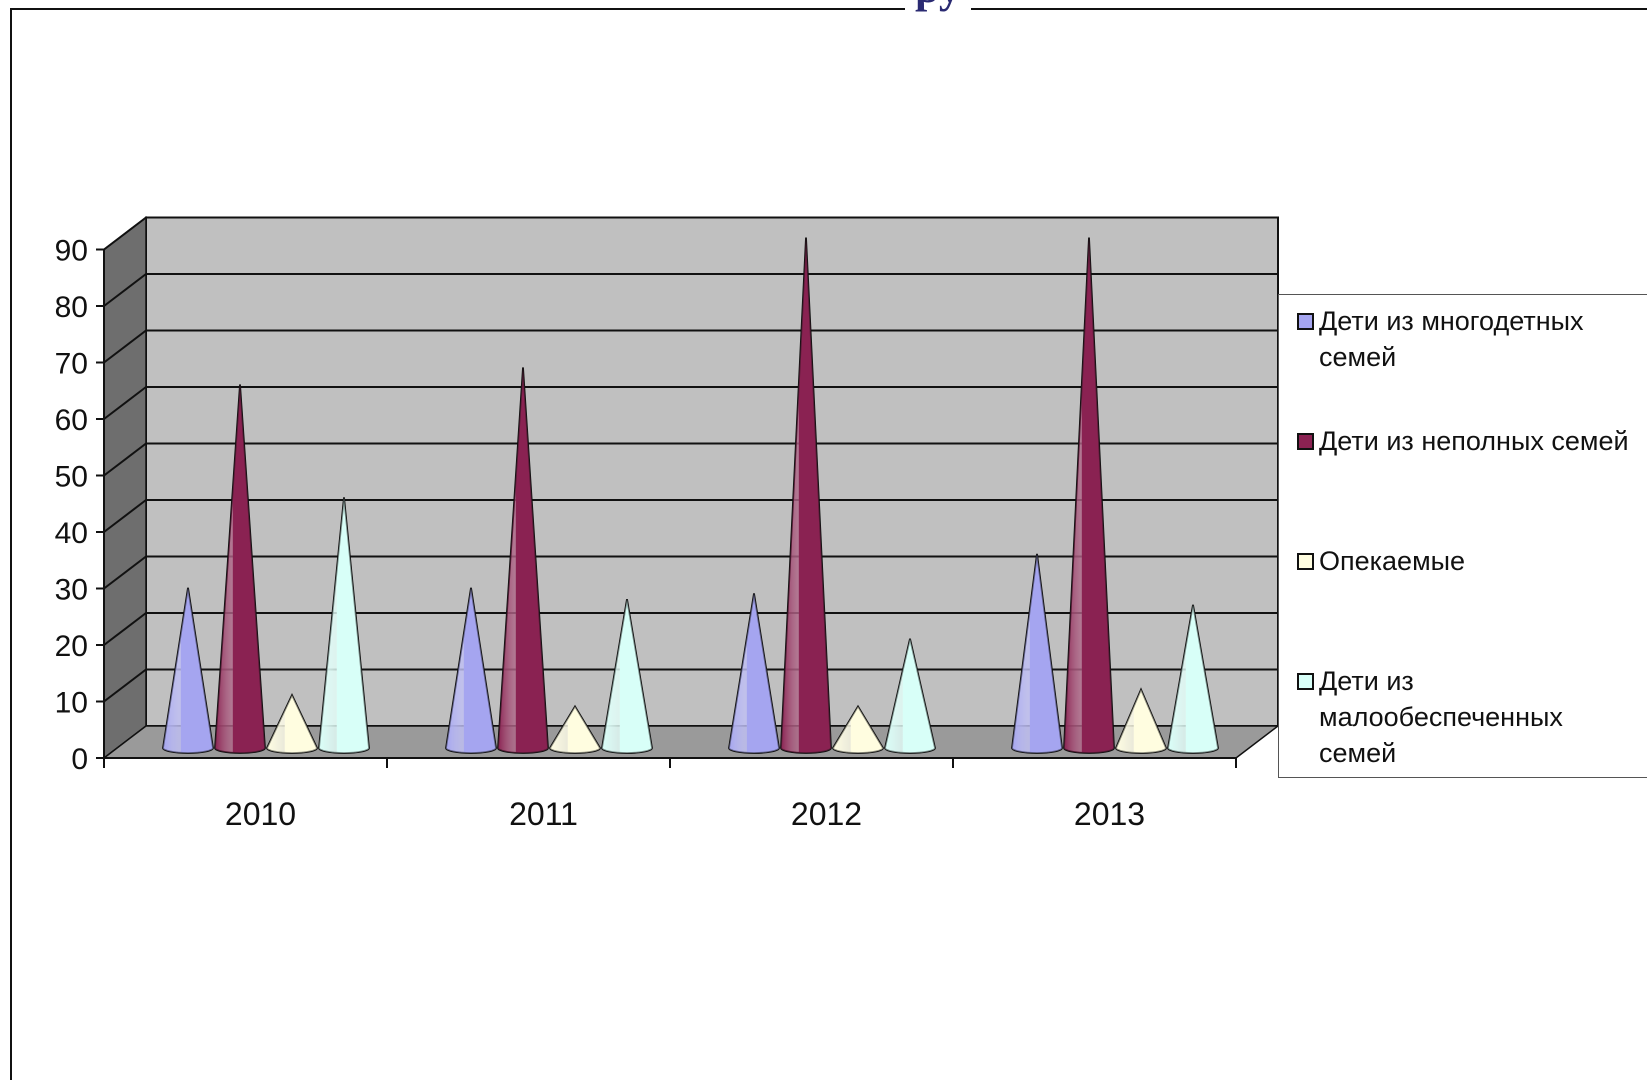 The width and height of the screenshot is (1647, 1080). Describe the element at coordinates (670, 794) in the screenshot. I see `x-axis: 2010 2011 2012 2013` at that location.